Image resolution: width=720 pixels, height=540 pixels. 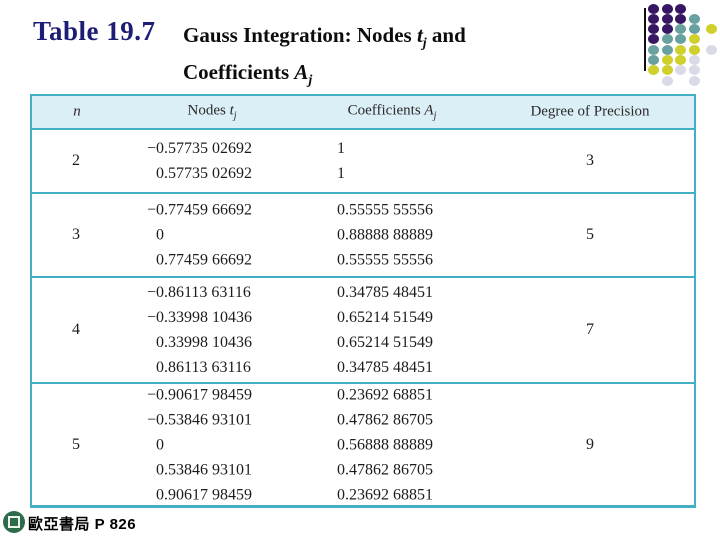 What do you see at coordinates (324, 37) in the screenshot?
I see `title-line-1: Gauss Integration: Nodes tj and` at bounding box center [324, 37].